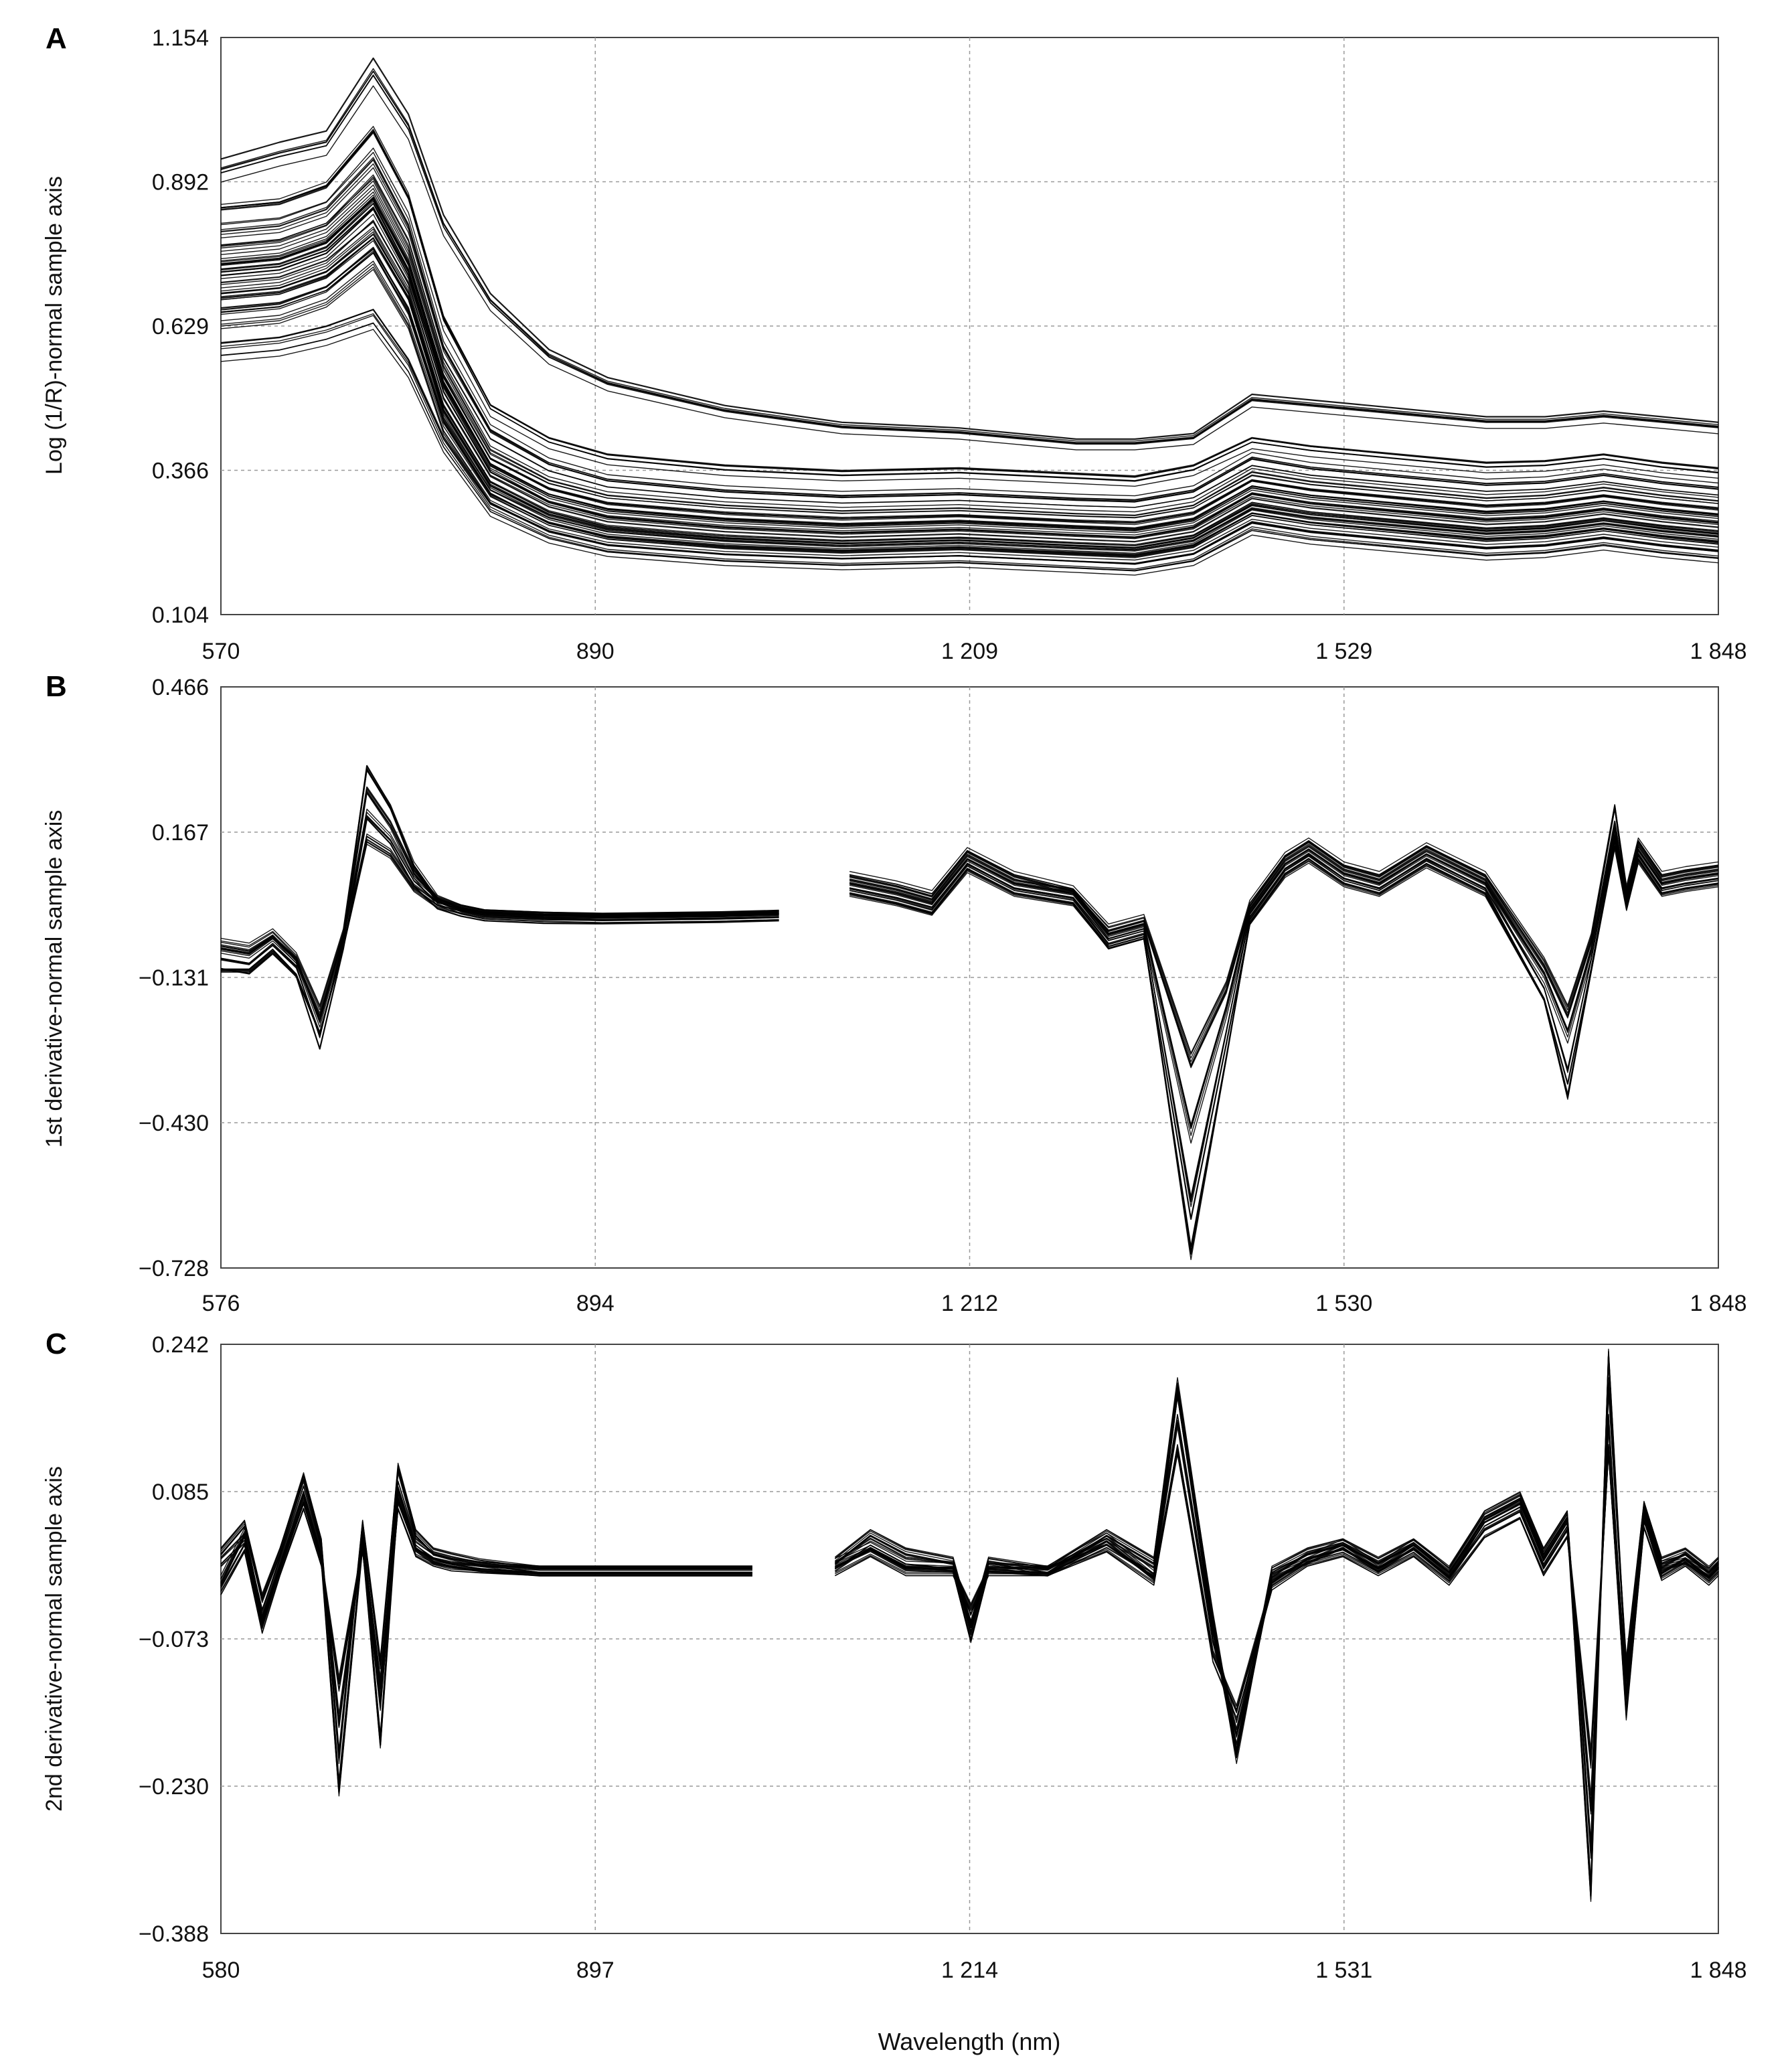  What do you see at coordinates (180, 1493) in the screenshot?
I see `panel-c-y-tick-label: 0.085` at bounding box center [180, 1493].